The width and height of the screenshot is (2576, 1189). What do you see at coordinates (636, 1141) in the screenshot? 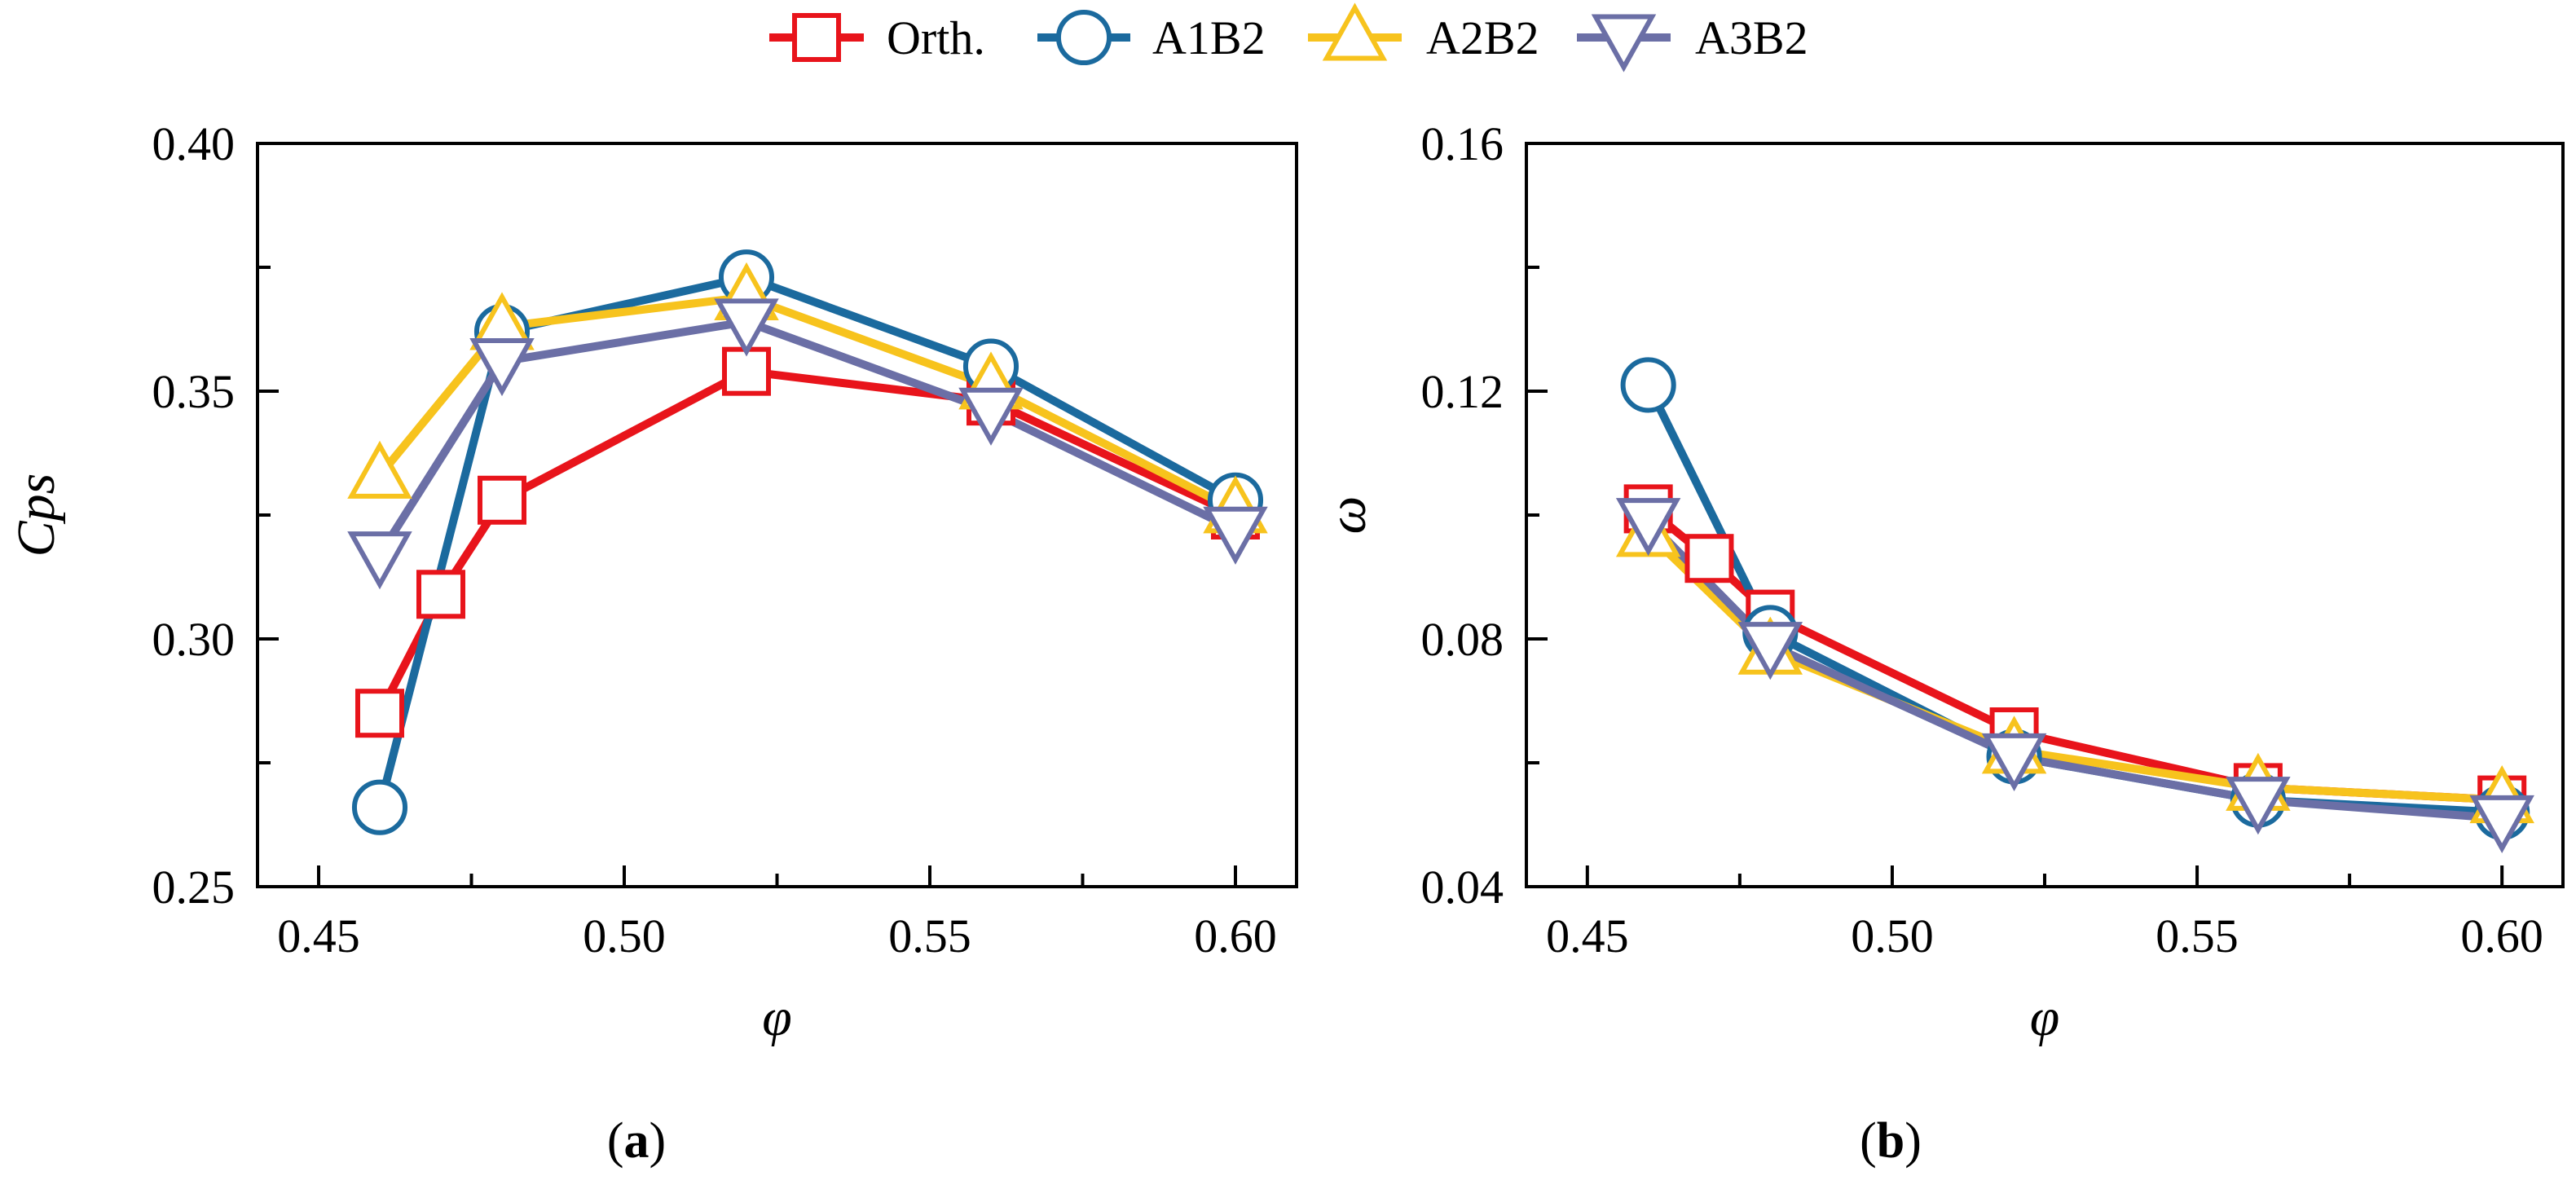
I see `panel-label: (a)` at bounding box center [636, 1141].